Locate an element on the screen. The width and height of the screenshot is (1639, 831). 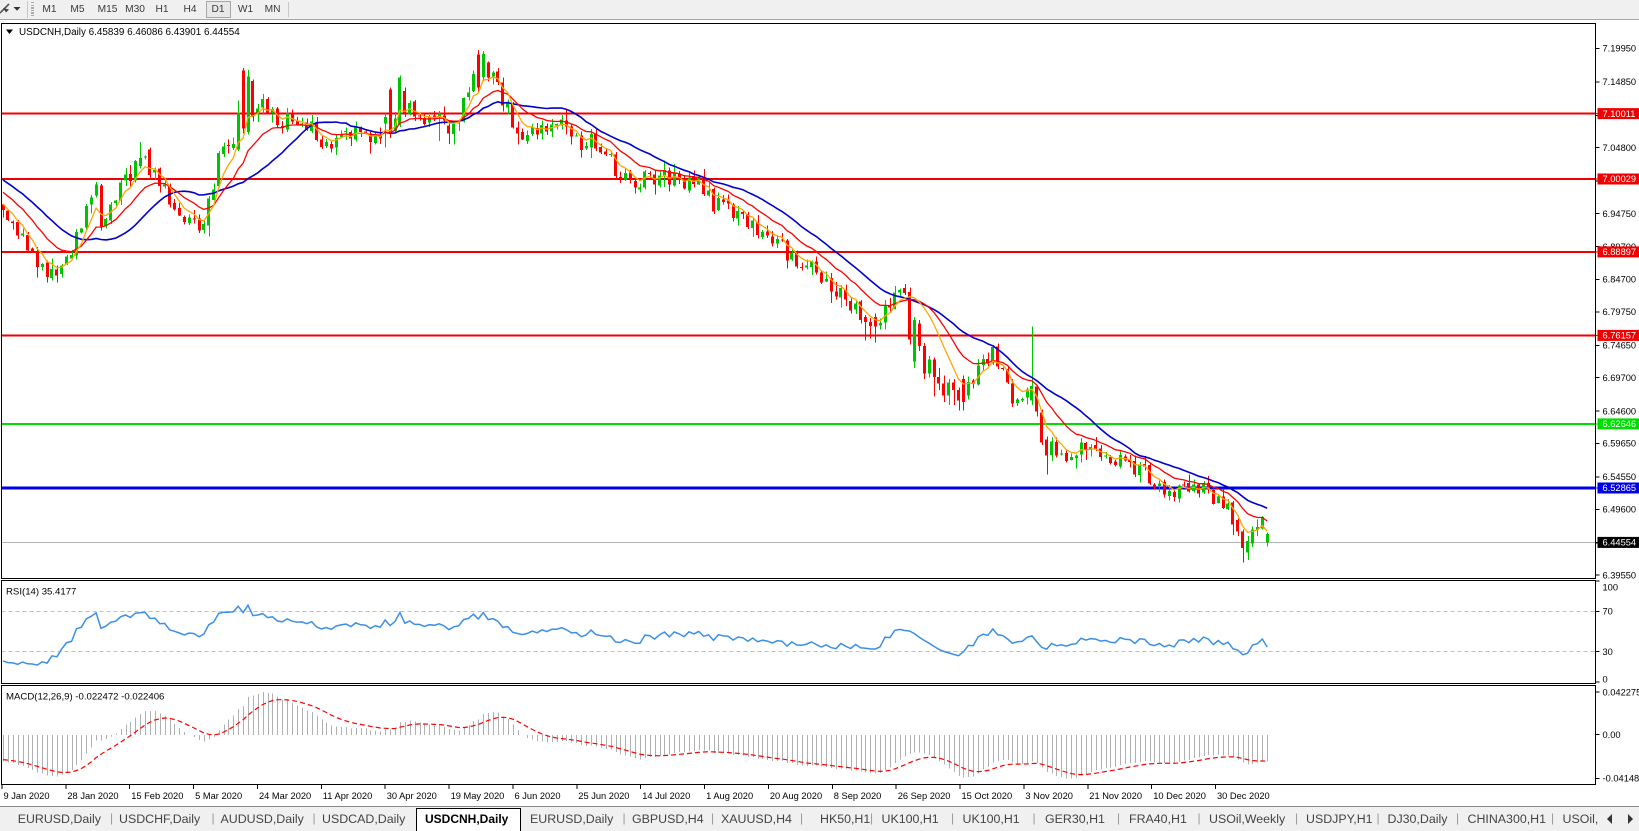
svg-text: 6.49600 is located at coordinates (1620, 510).